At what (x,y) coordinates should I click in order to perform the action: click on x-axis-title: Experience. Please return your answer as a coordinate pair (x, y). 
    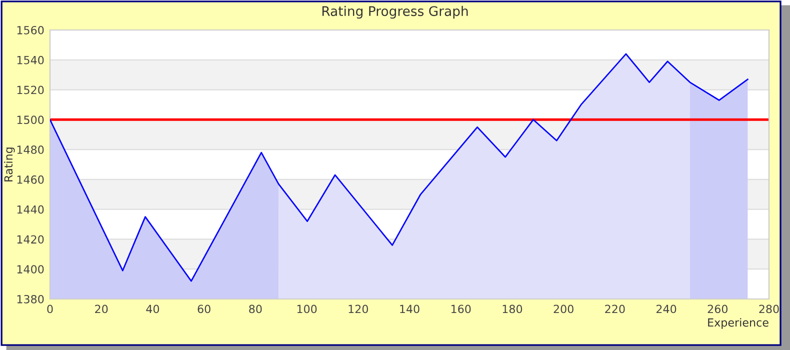
    Looking at the image, I should click on (738, 323).